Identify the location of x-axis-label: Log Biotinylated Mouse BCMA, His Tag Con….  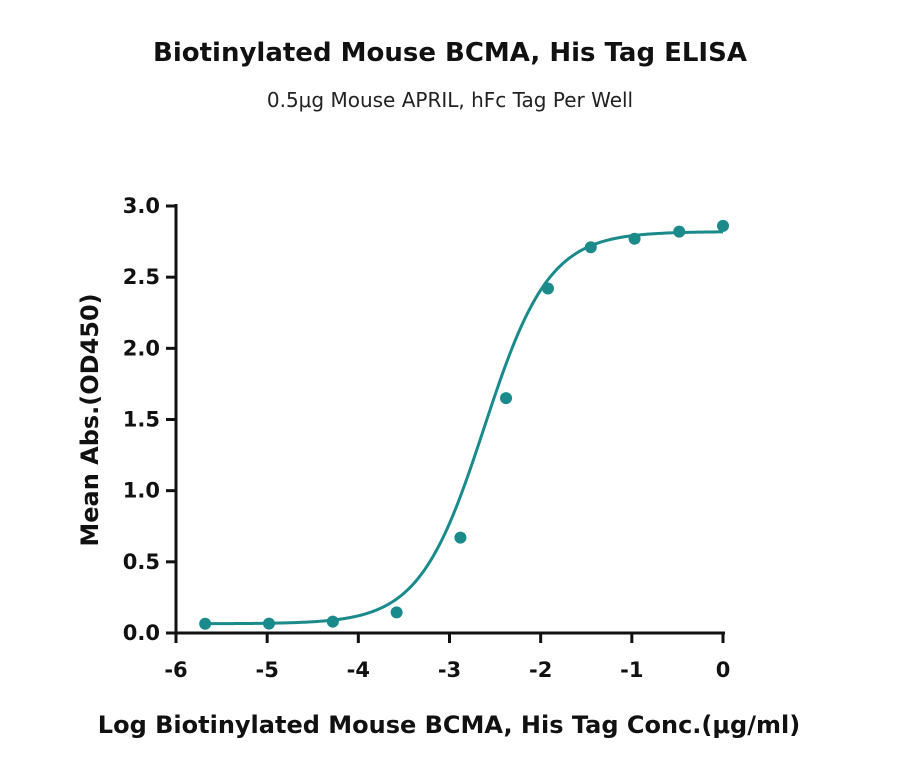
(449, 725).